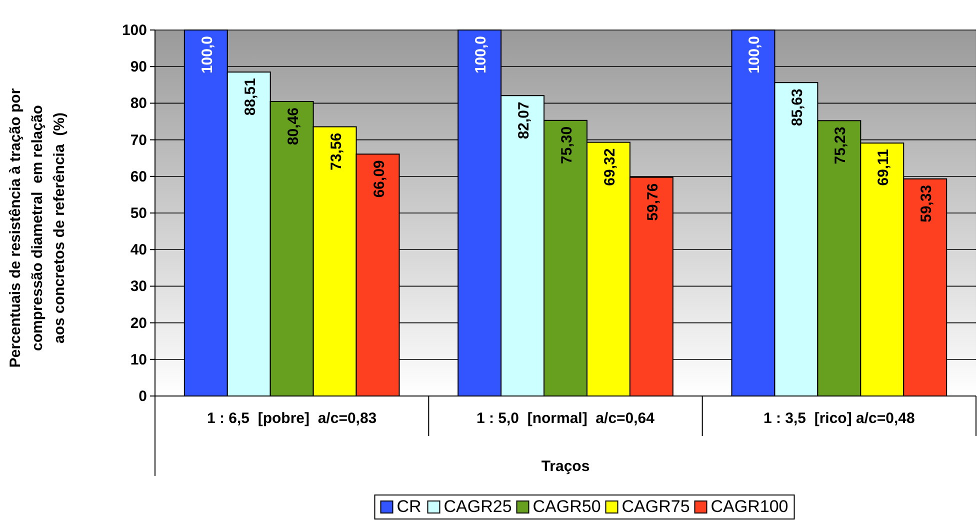  I want to click on legend-label: CAGR100, so click(749, 506).